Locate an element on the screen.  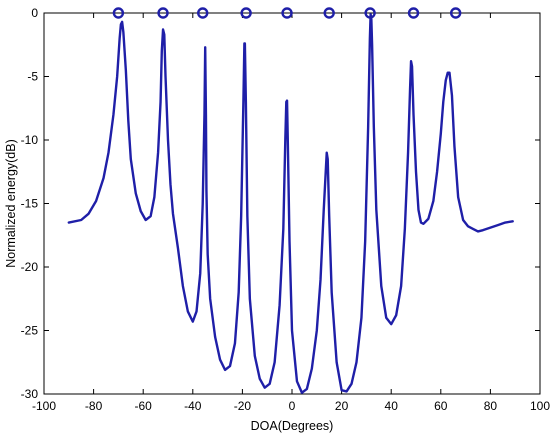
y-tick-label: -10 is located at coordinates (30, 140).